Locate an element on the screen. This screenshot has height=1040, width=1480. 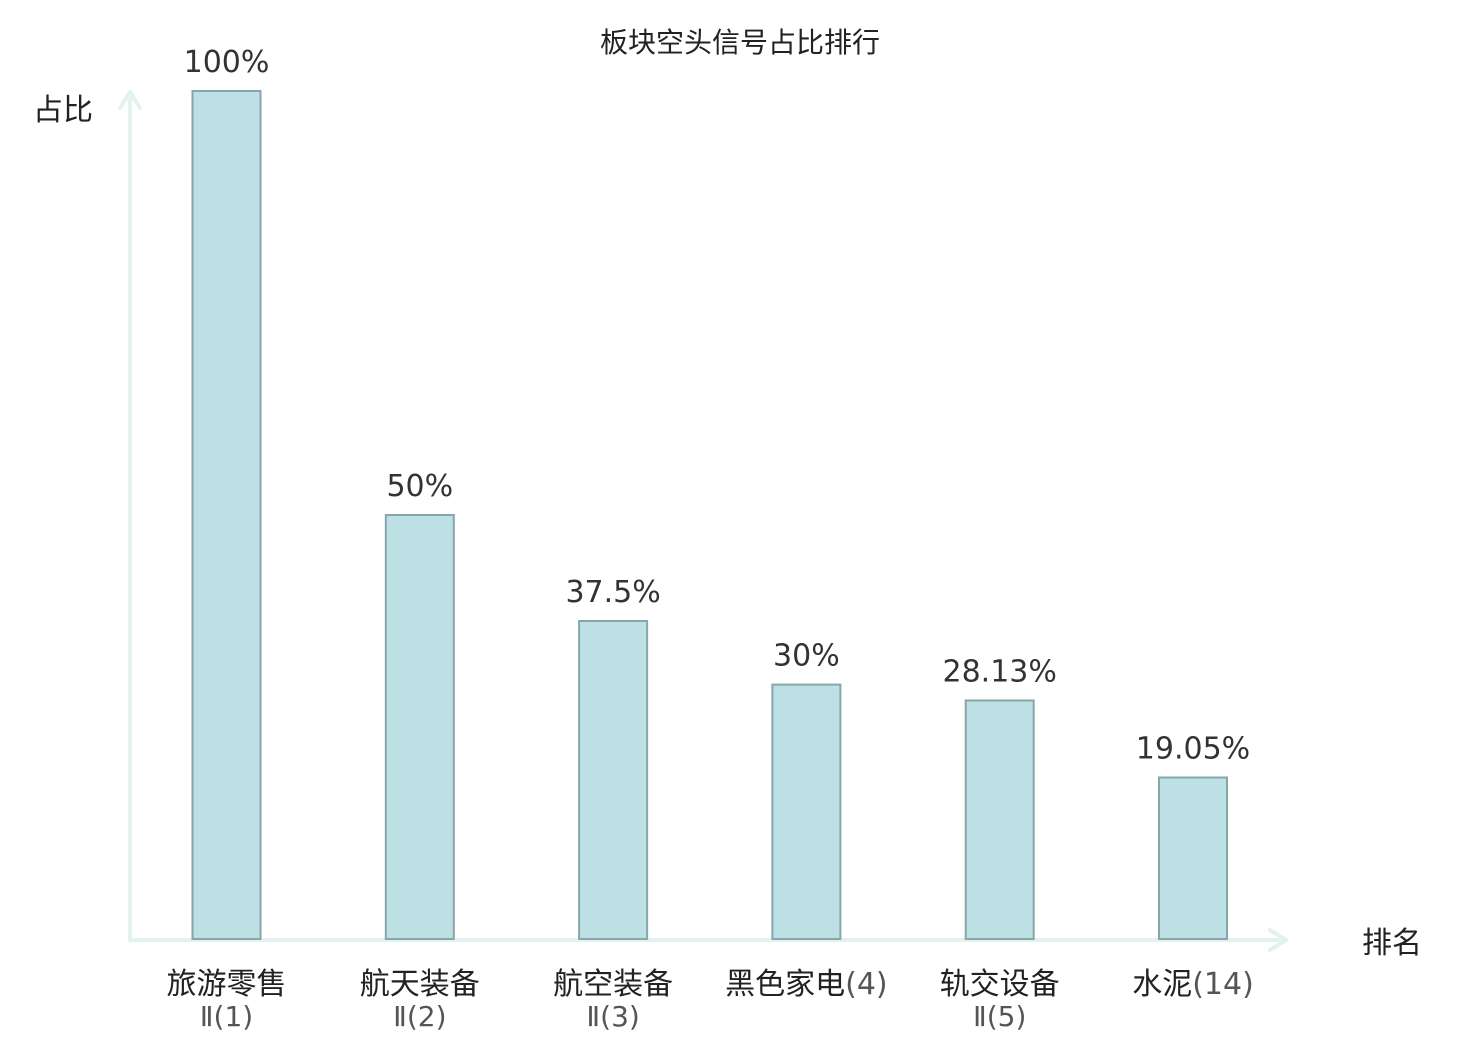
tick-label-2: 航天装备 is located at coordinates (420, 984).